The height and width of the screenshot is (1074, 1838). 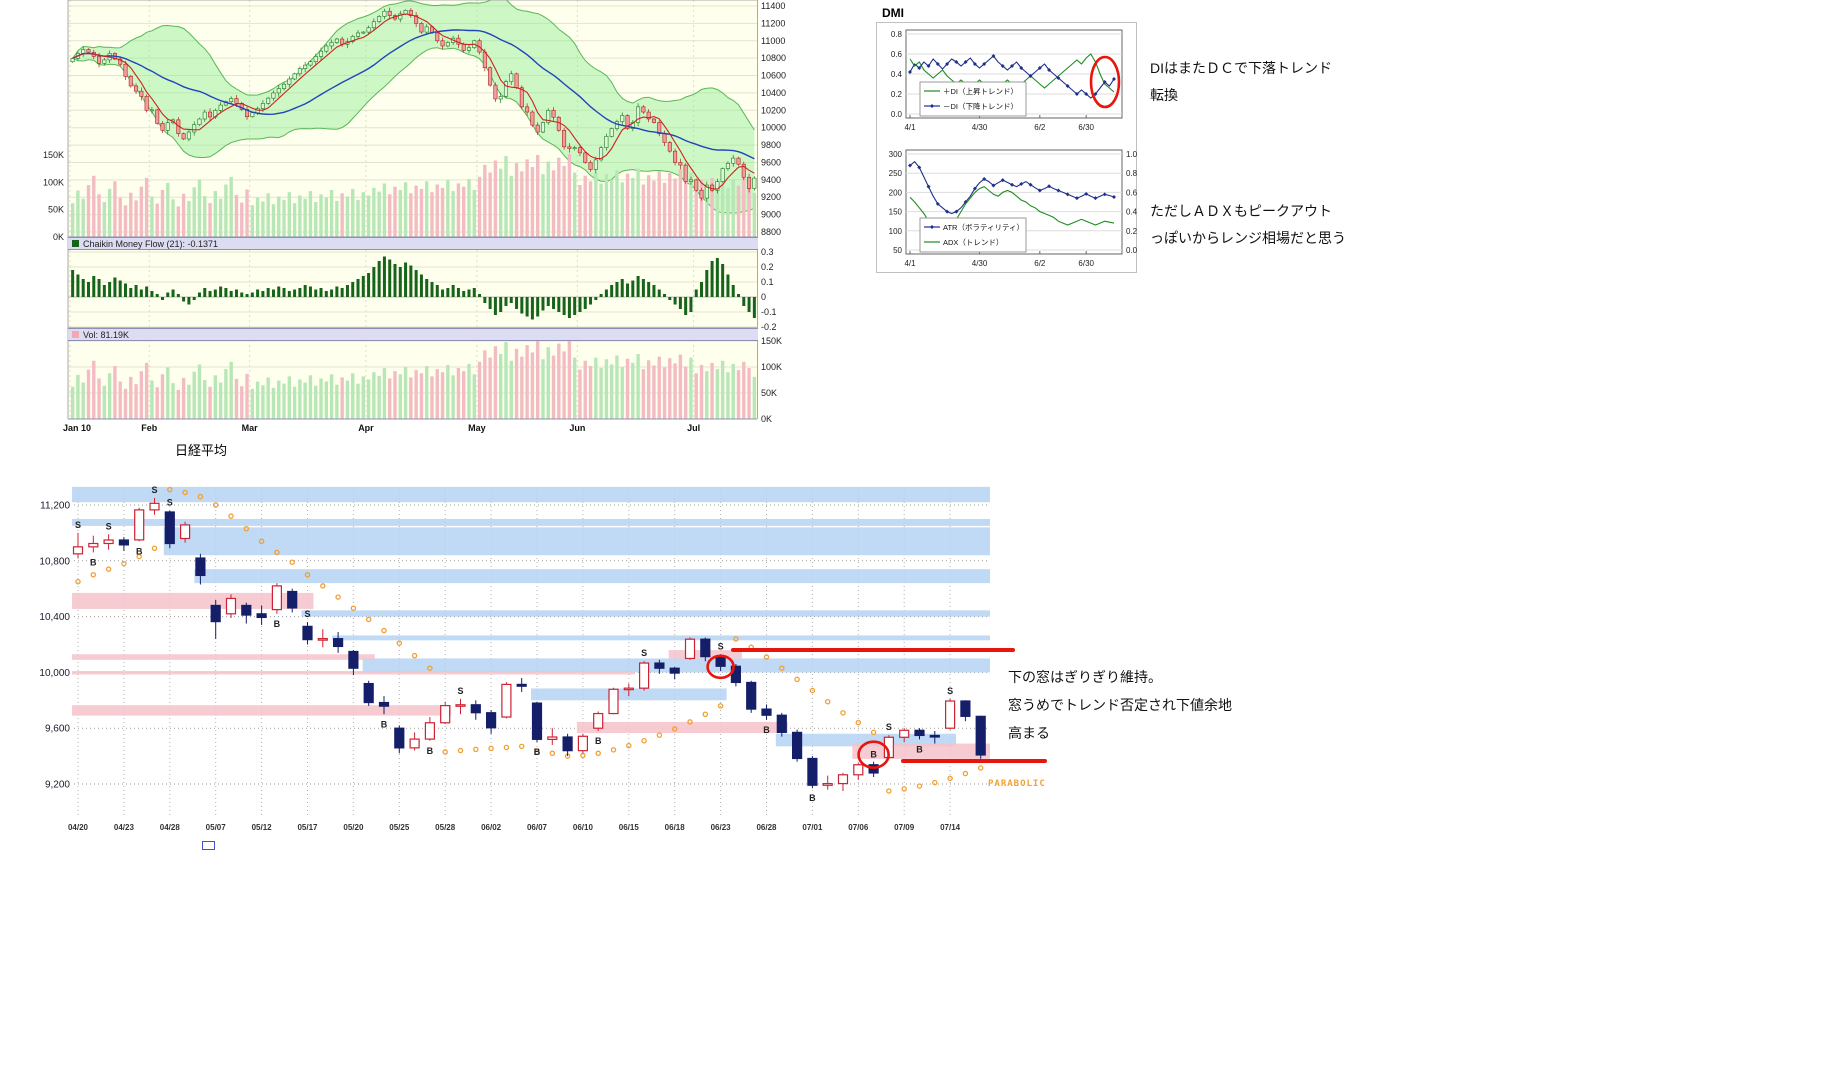 What do you see at coordinates (1120, 705) in the screenshot?
I see `window-annotation: 下の窓はぎりぎり維持。 窓うめでトレンド否定され下値余地 高まる` at bounding box center [1120, 705].